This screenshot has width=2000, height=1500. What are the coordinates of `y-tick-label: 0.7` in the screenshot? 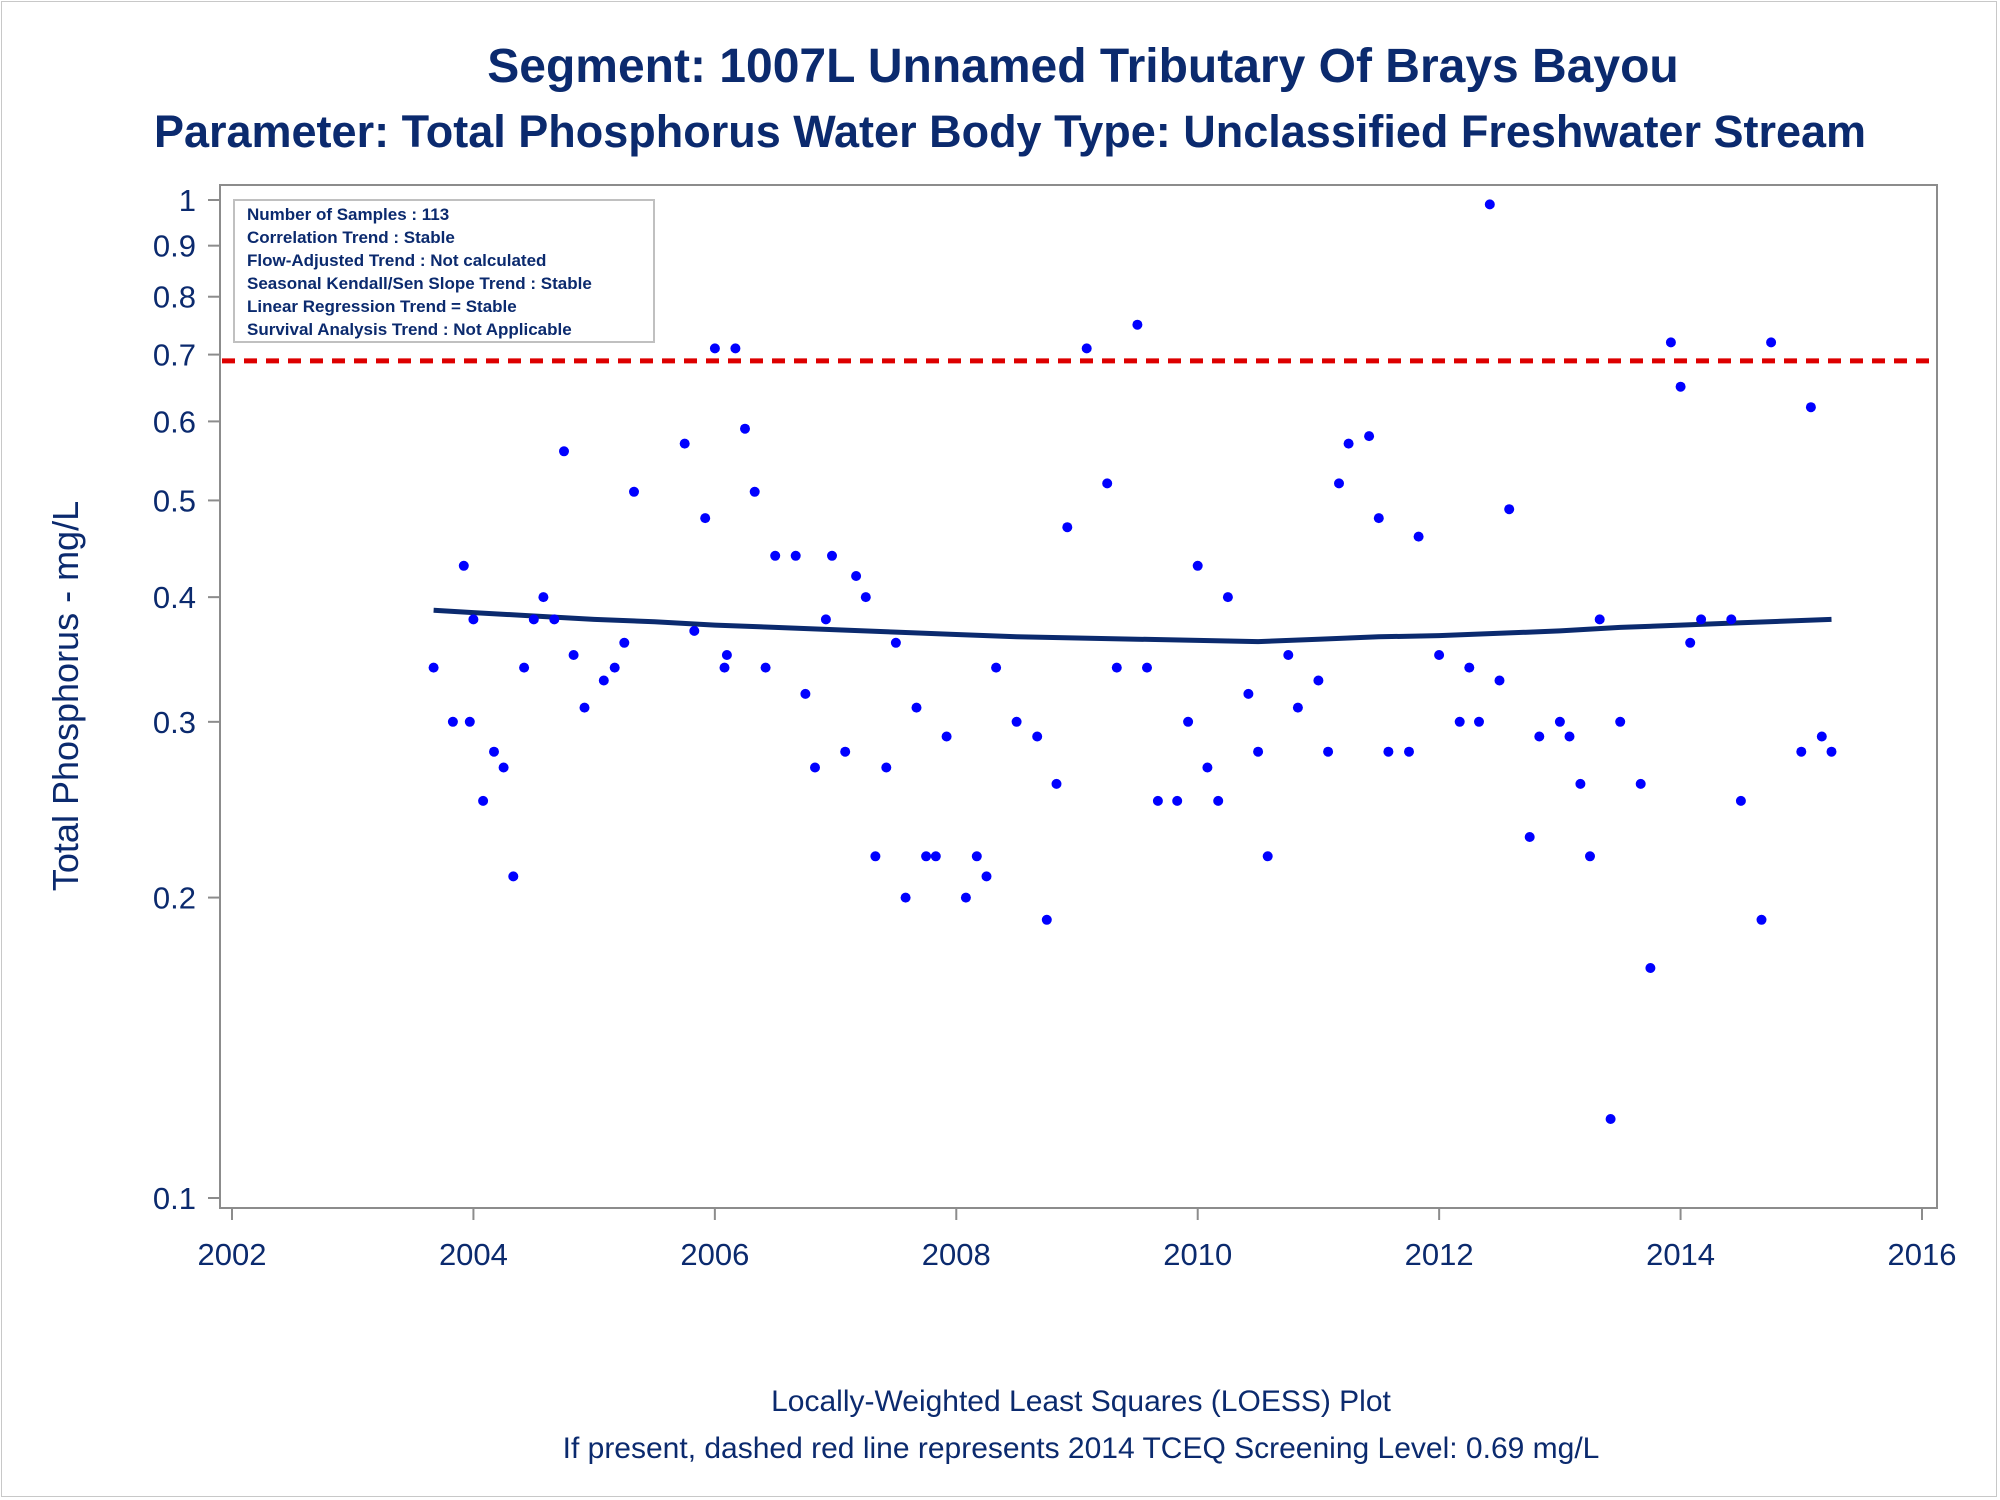 It's located at (174, 355).